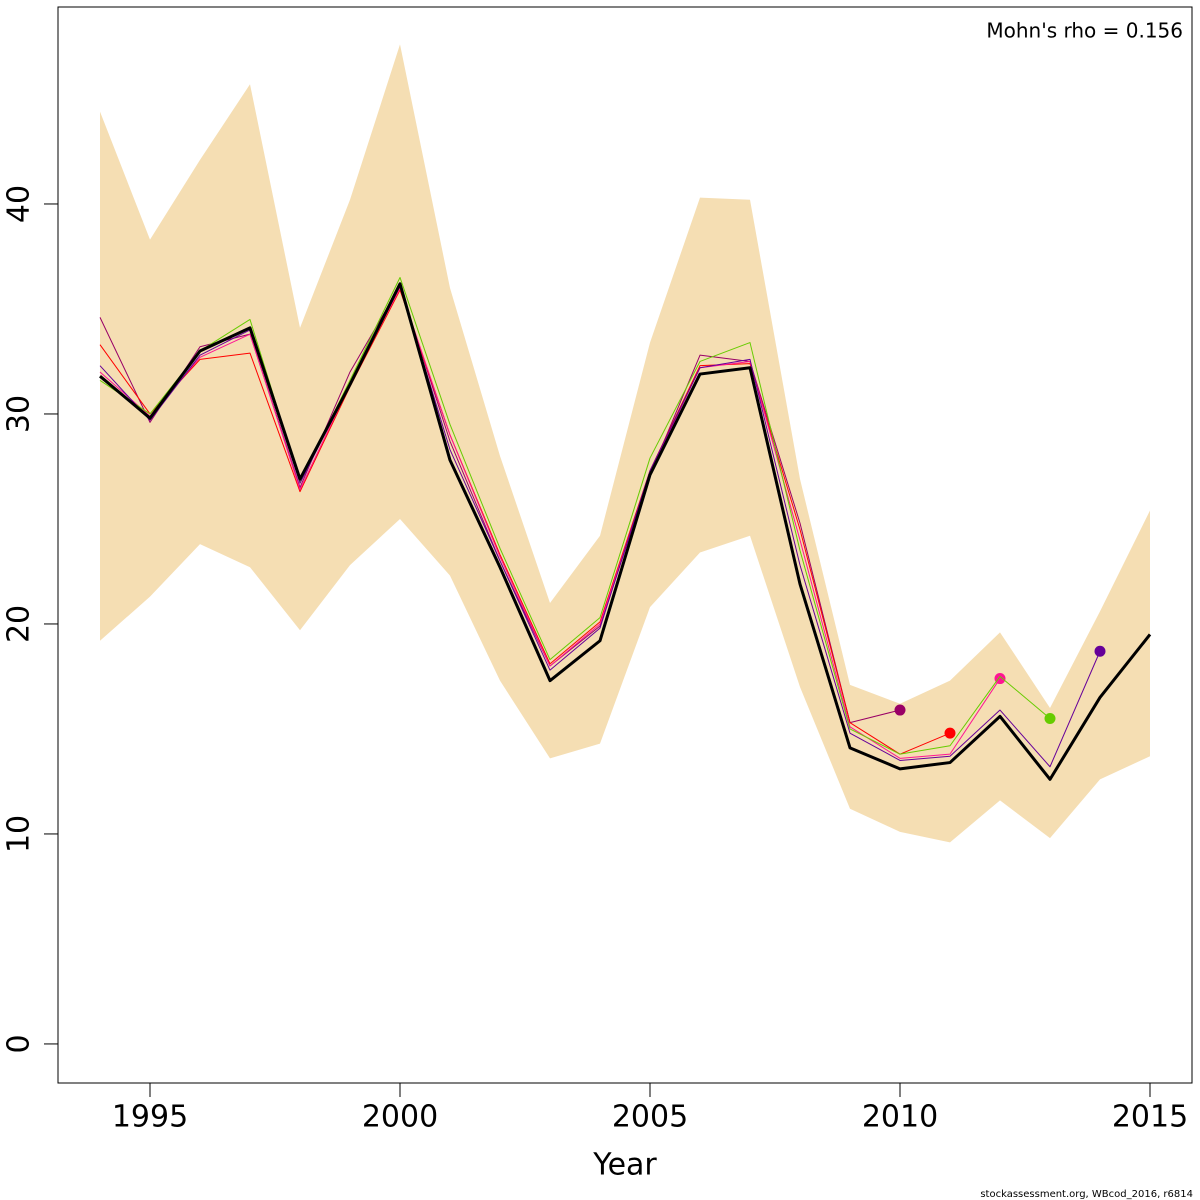 This screenshot has width=1200, height=1200. I want to click on y-tick-label: 30, so click(19, 414).